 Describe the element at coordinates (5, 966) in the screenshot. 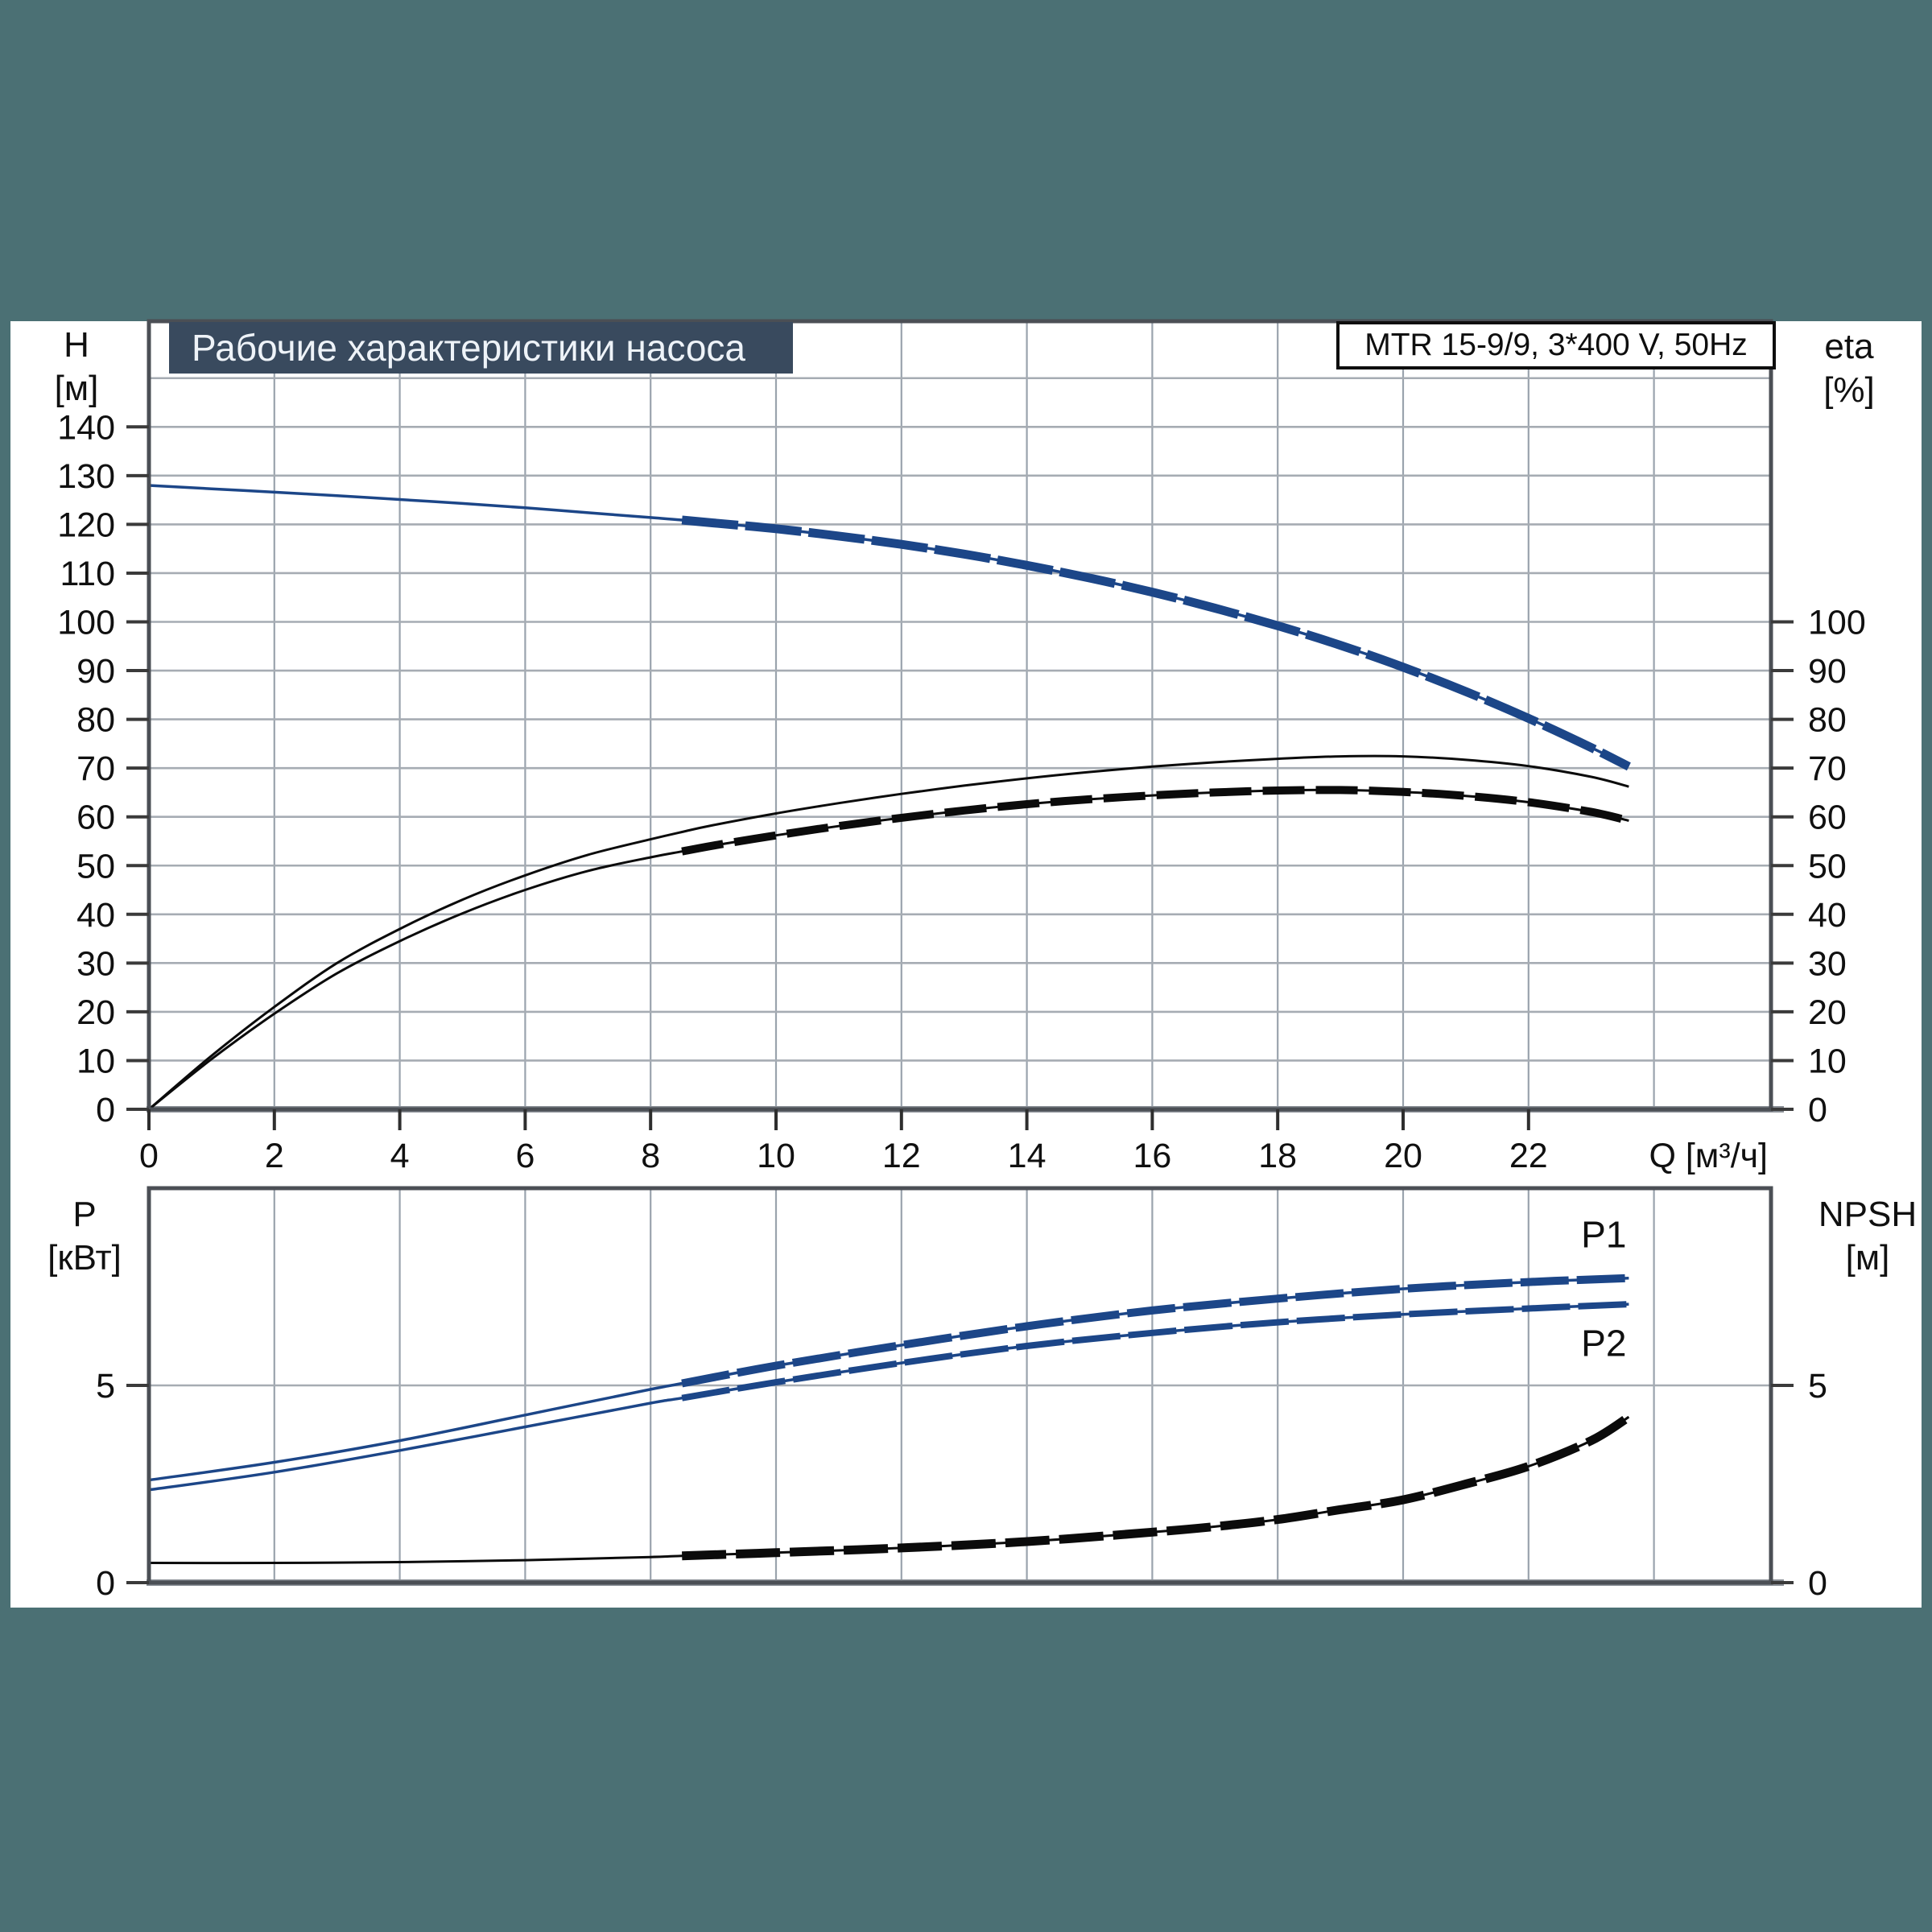

I see `page-border-left` at that location.